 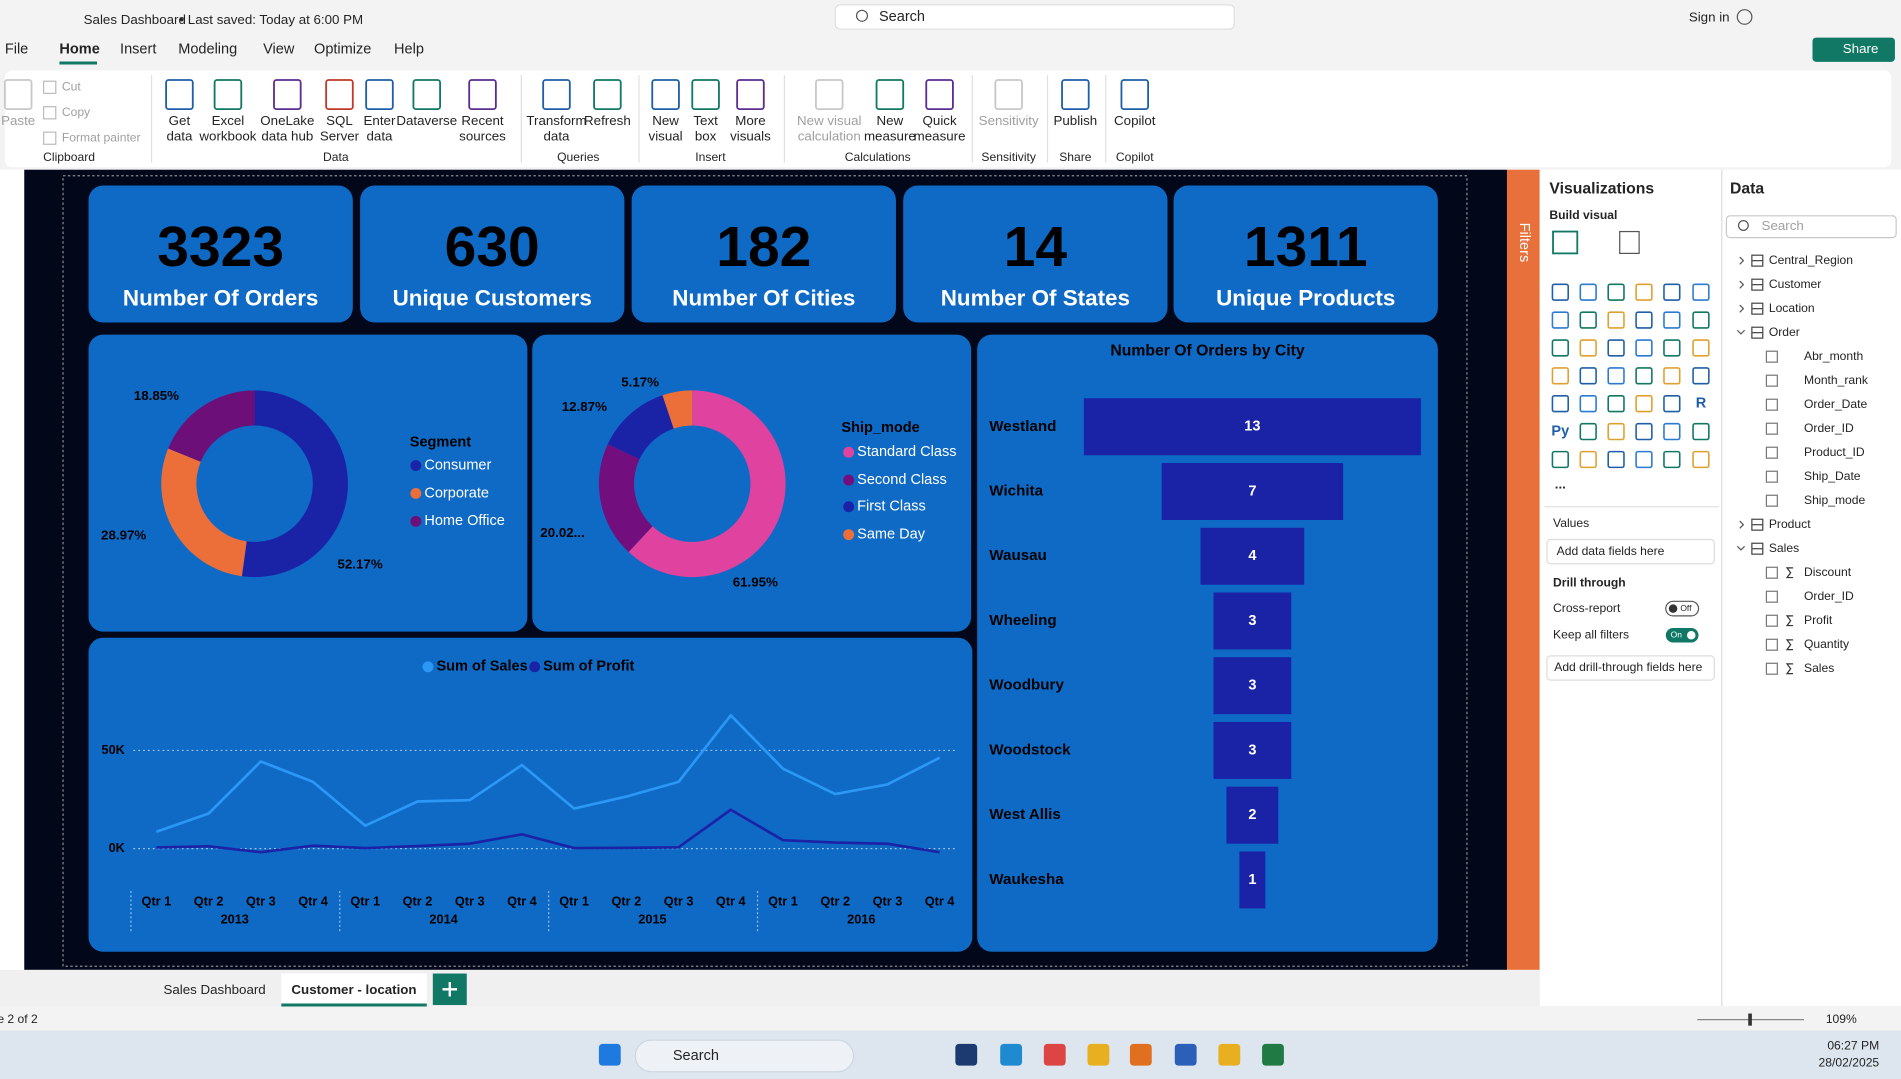 What do you see at coordinates (227, 136) in the screenshot?
I see `ribbon-button: workbook` at bounding box center [227, 136].